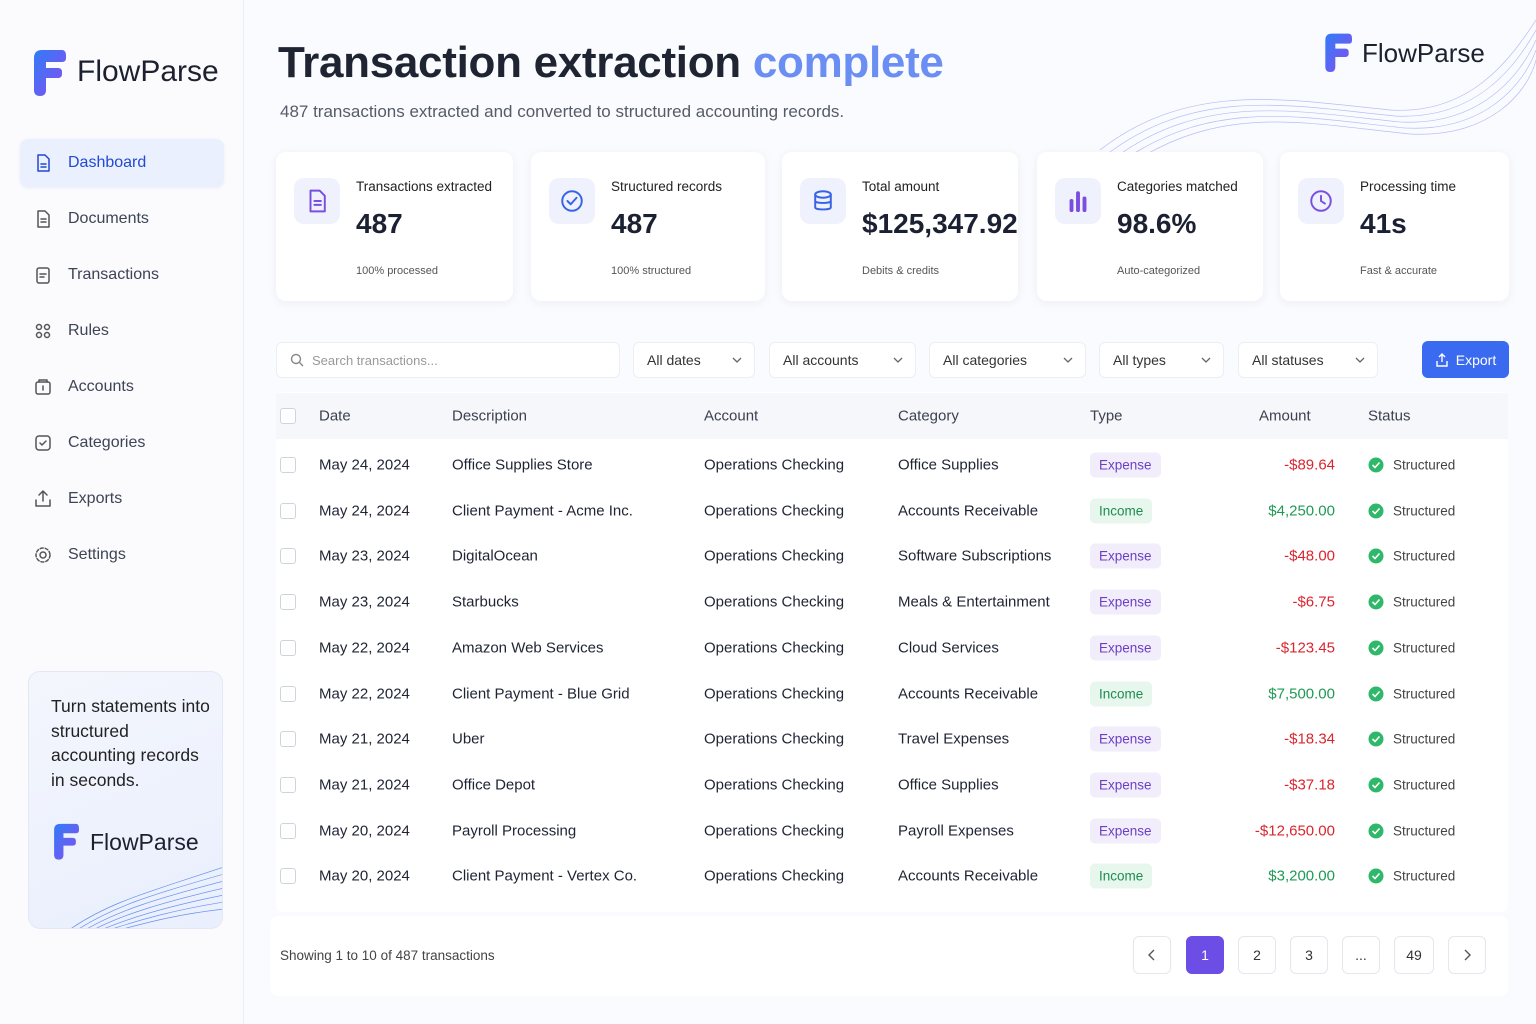  I want to click on export-icon, so click(1442, 359).